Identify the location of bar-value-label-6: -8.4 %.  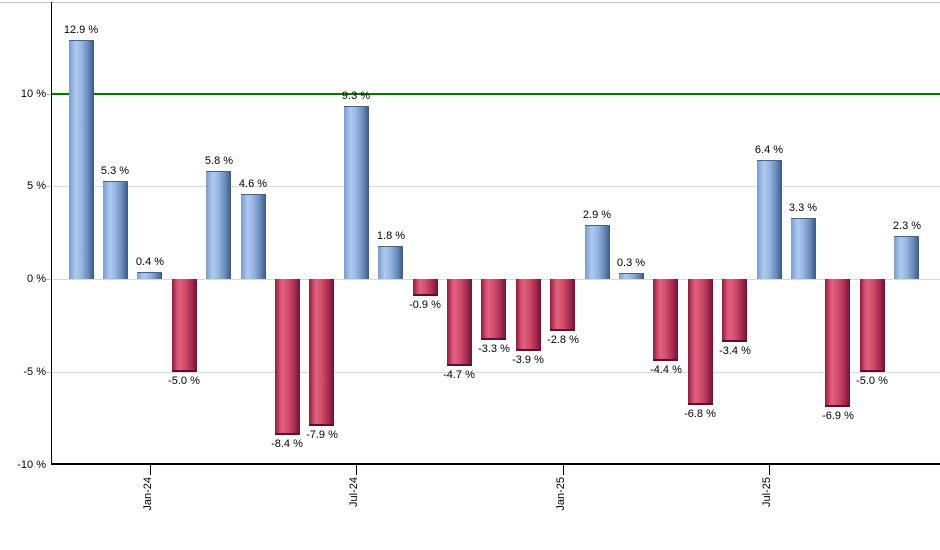
(287, 444).